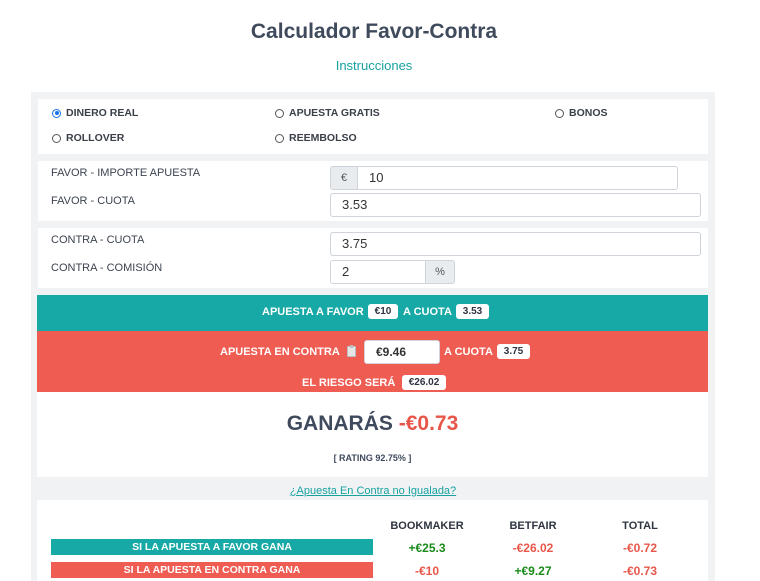 The height and width of the screenshot is (581, 760). I want to click on radio-rollover: ROLLOVER, so click(88, 138).